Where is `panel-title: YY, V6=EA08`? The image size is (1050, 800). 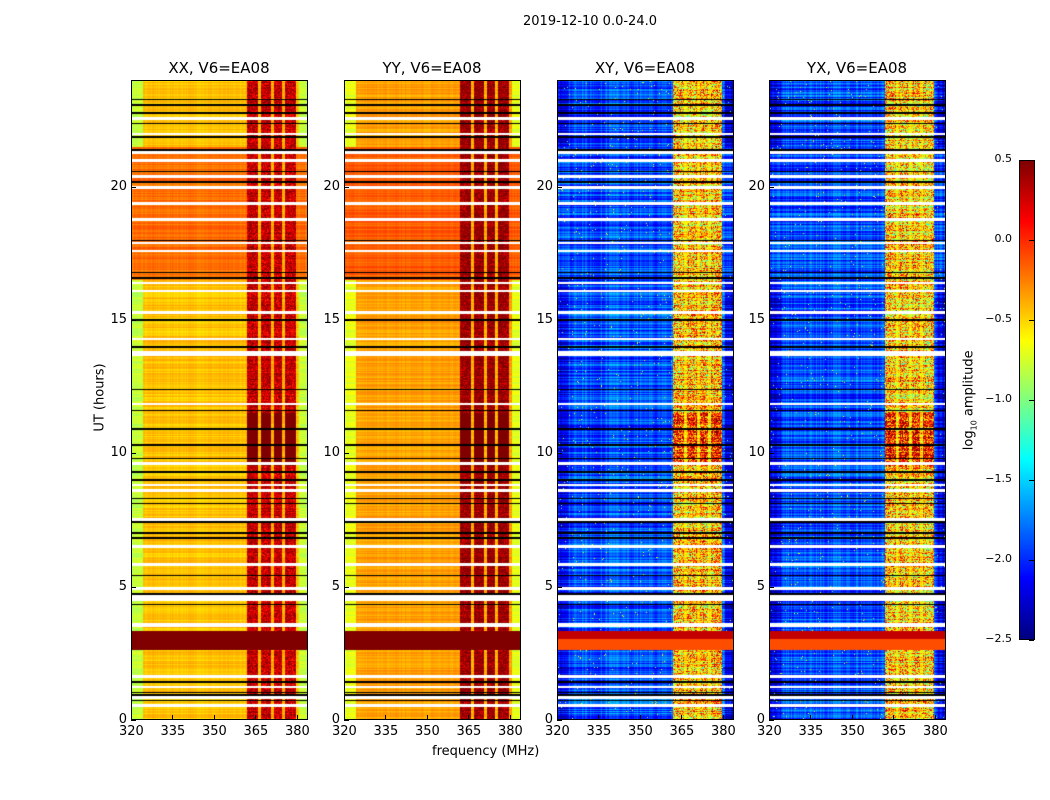 panel-title: YY, V6=EA08 is located at coordinates (432, 68).